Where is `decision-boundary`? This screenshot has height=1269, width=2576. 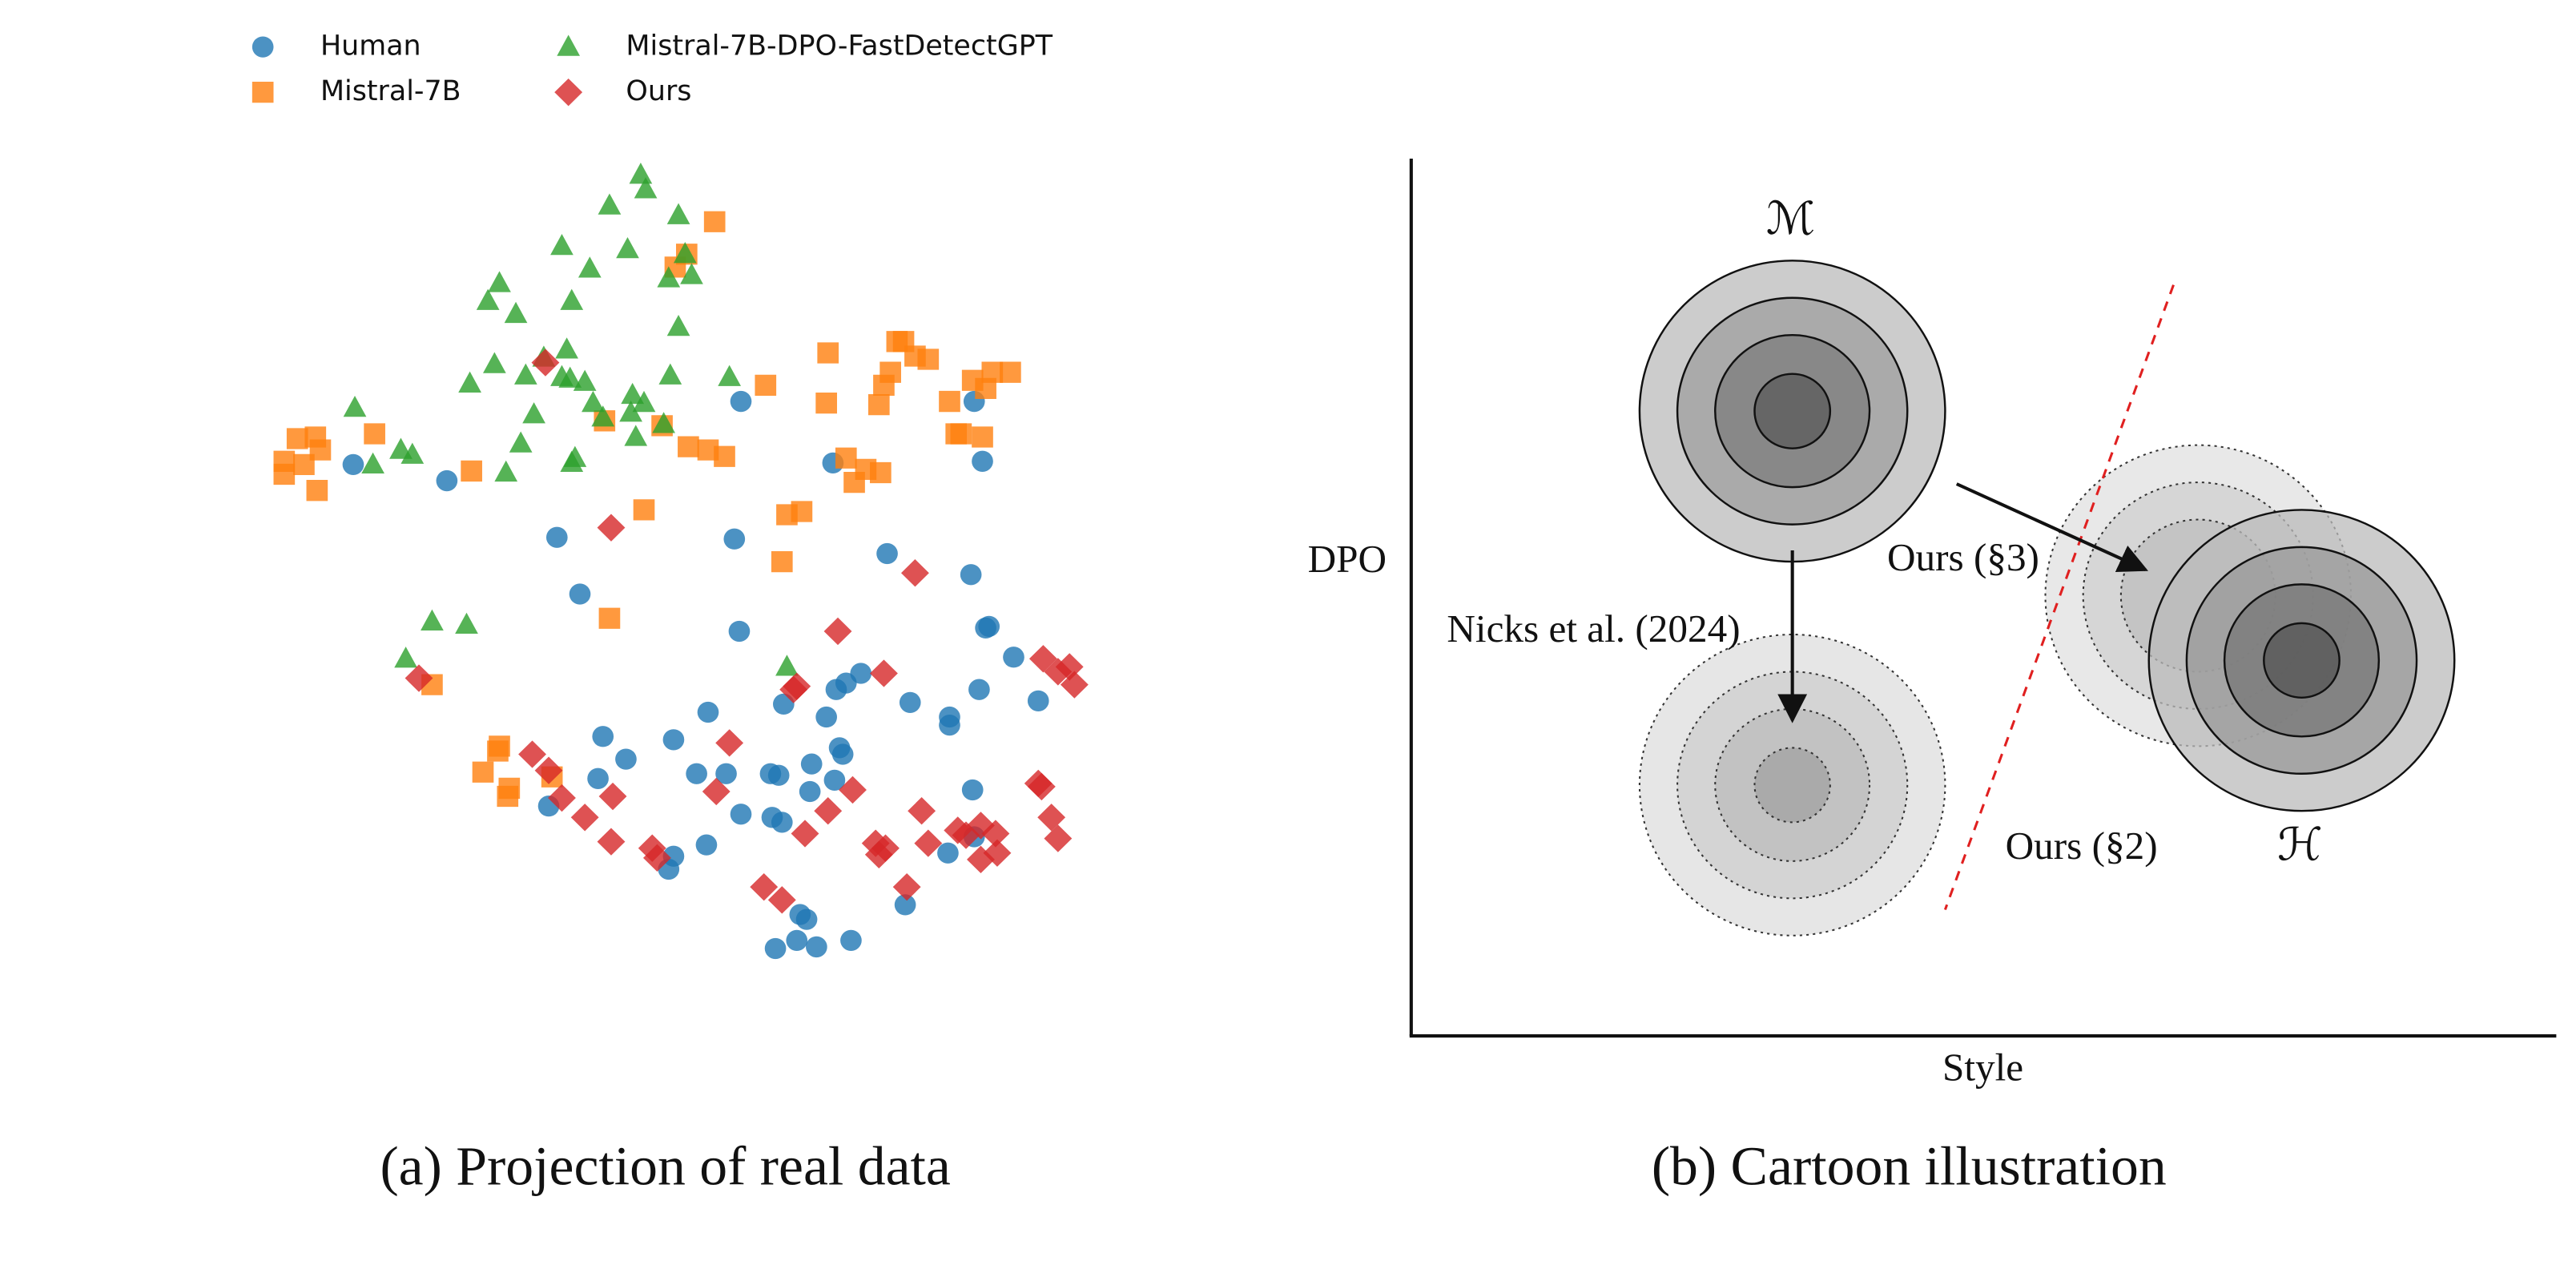 decision-boundary is located at coordinates (2059, 597).